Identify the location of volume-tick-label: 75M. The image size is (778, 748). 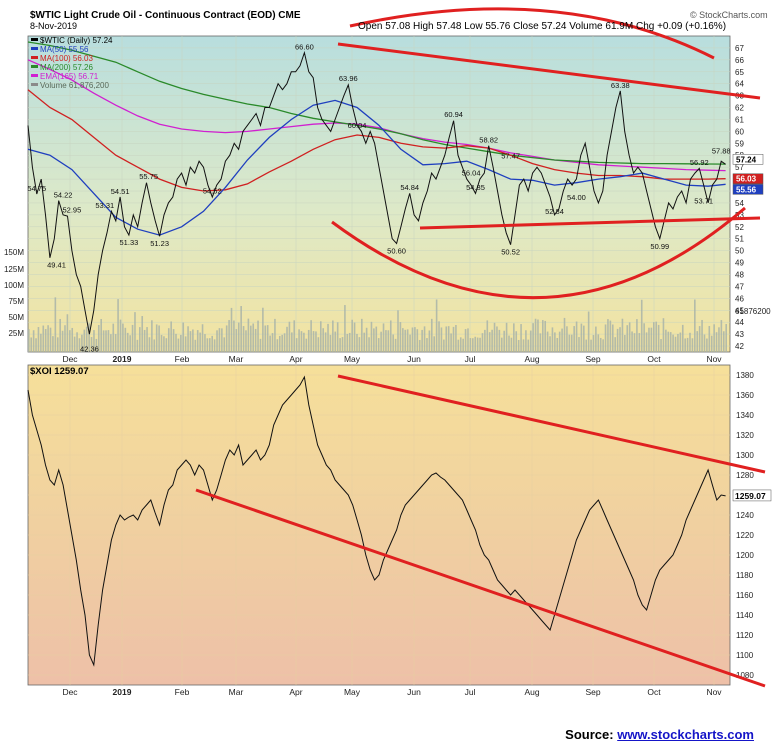
(16, 301).